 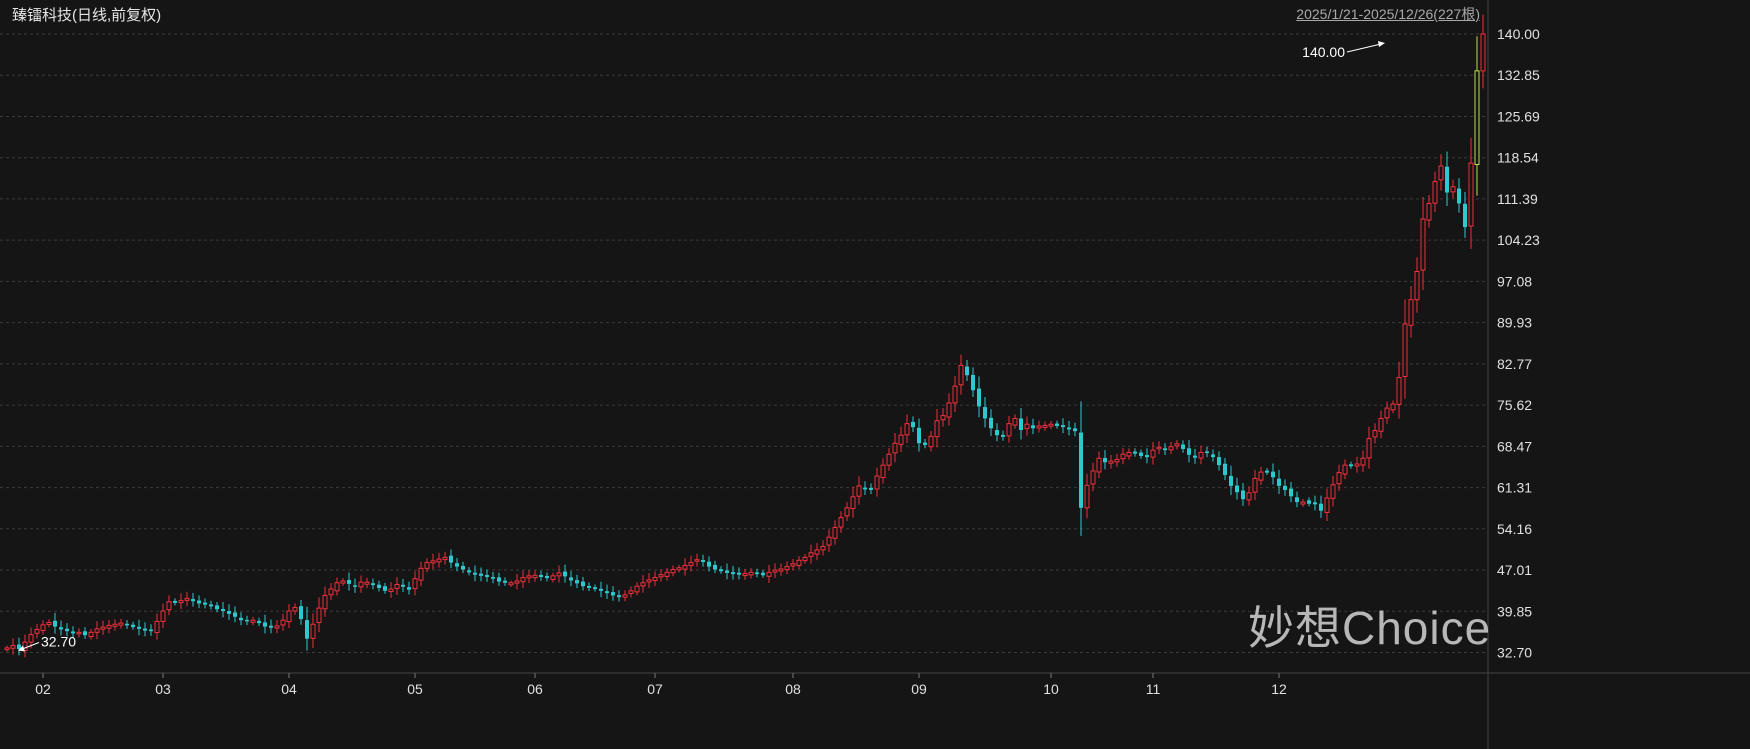 I want to click on x-tick-label: 08, so click(x=793, y=689).